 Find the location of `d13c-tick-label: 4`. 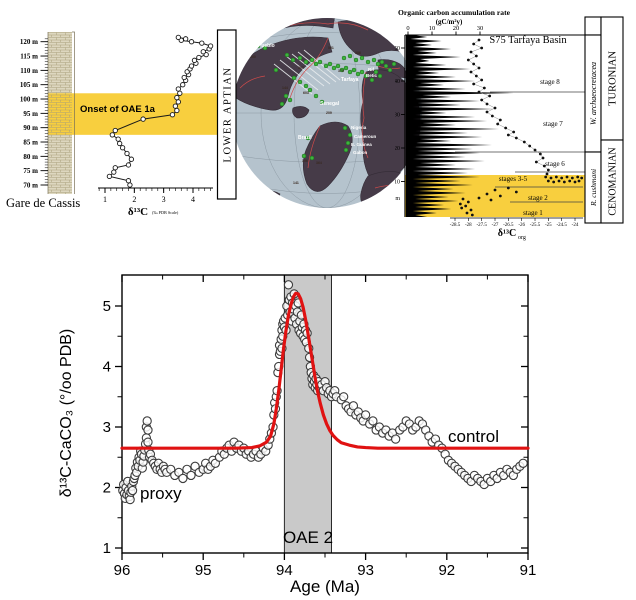

d13c-tick-label: 4 is located at coordinates (107, 367).